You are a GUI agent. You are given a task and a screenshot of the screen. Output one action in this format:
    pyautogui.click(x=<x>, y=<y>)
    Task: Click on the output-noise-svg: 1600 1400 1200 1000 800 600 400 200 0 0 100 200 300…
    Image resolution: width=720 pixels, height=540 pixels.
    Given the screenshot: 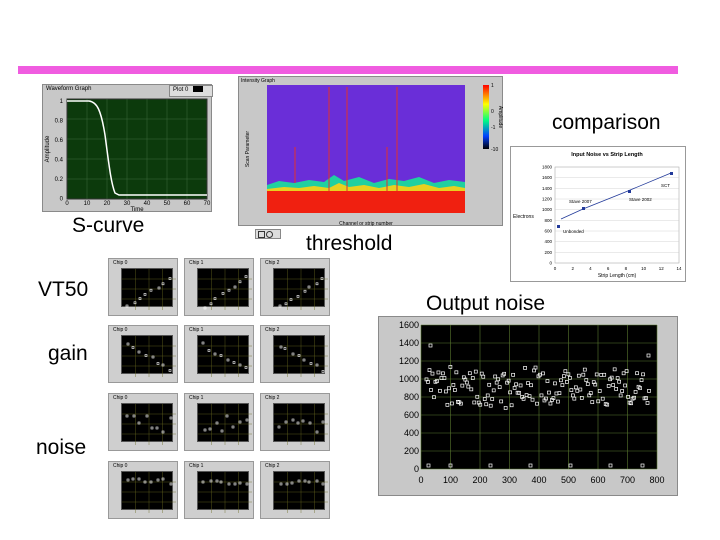 What is the action you would take?
    pyautogui.click(x=532, y=402)
    